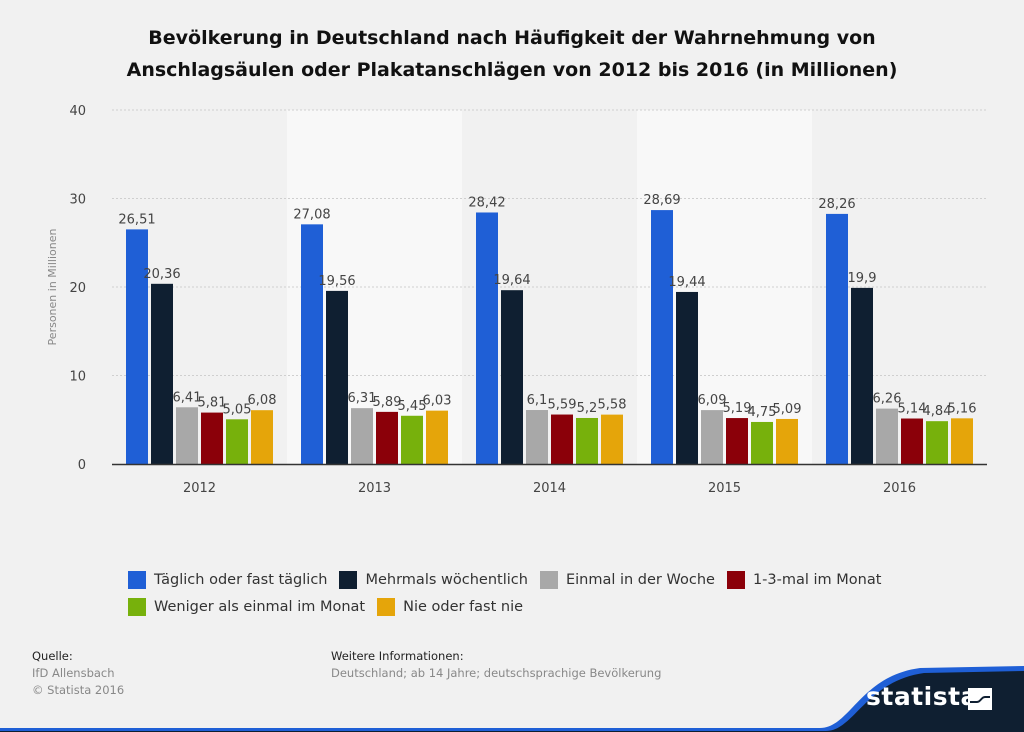 This screenshot has height=732, width=1024. Describe the element at coordinates (887, 399) in the screenshot. I see `data-label: 6,26` at that location.